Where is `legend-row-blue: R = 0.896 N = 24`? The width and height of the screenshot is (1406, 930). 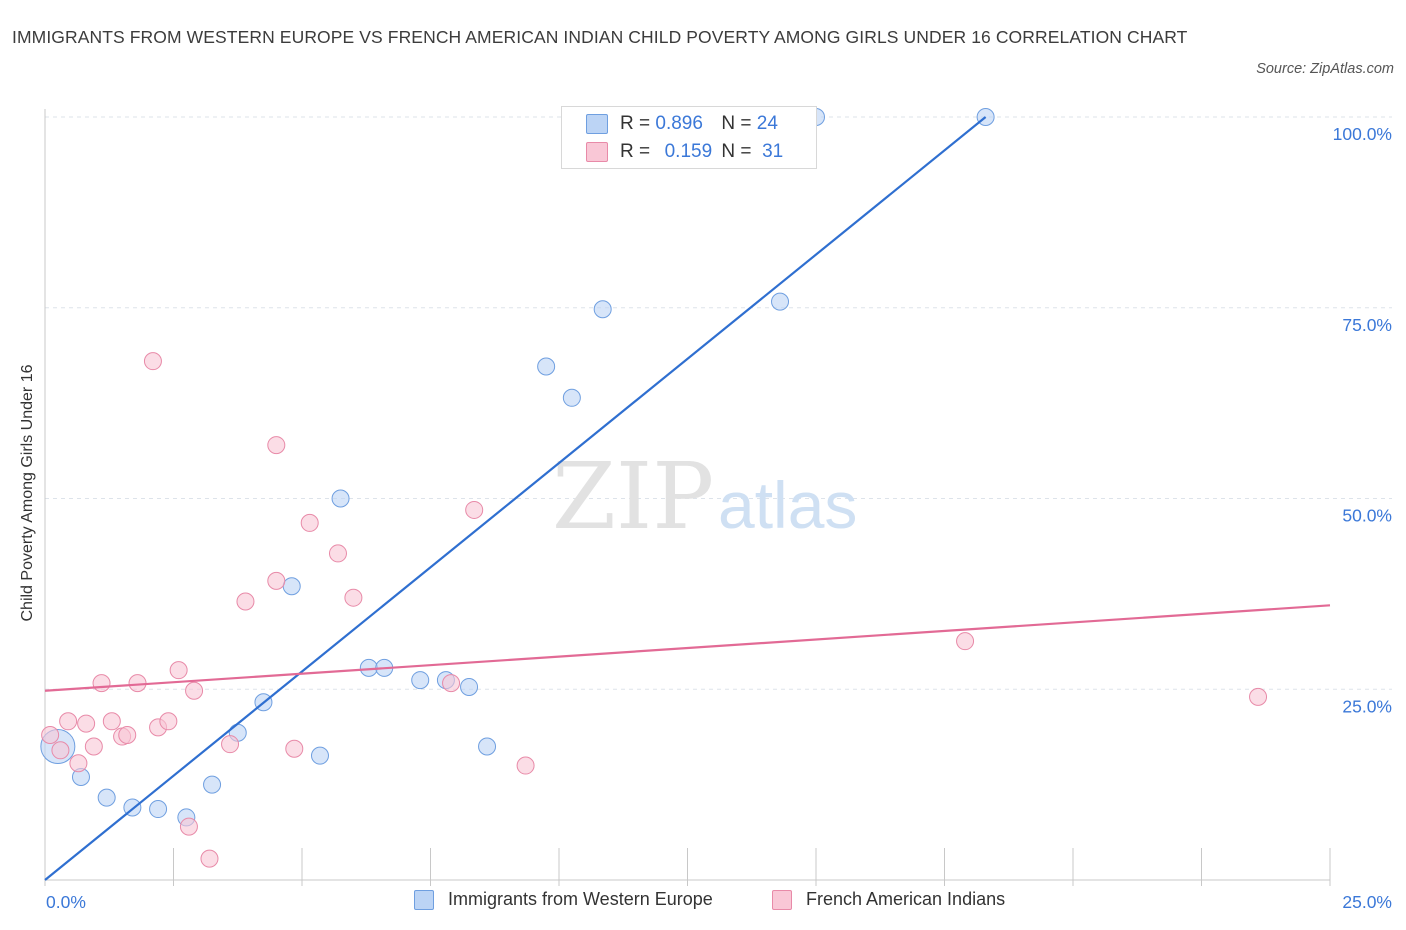
legend-row-blue: R = 0.896 N = 24 is located at coordinates (682, 124).